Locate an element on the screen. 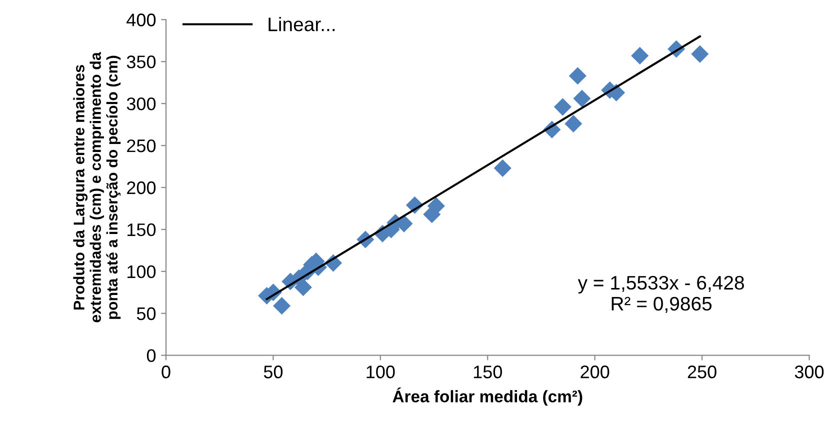 The width and height of the screenshot is (830, 436). annotation: y = 1,5533x - 6,428 R² = 0,9865 is located at coordinates (661, 294).